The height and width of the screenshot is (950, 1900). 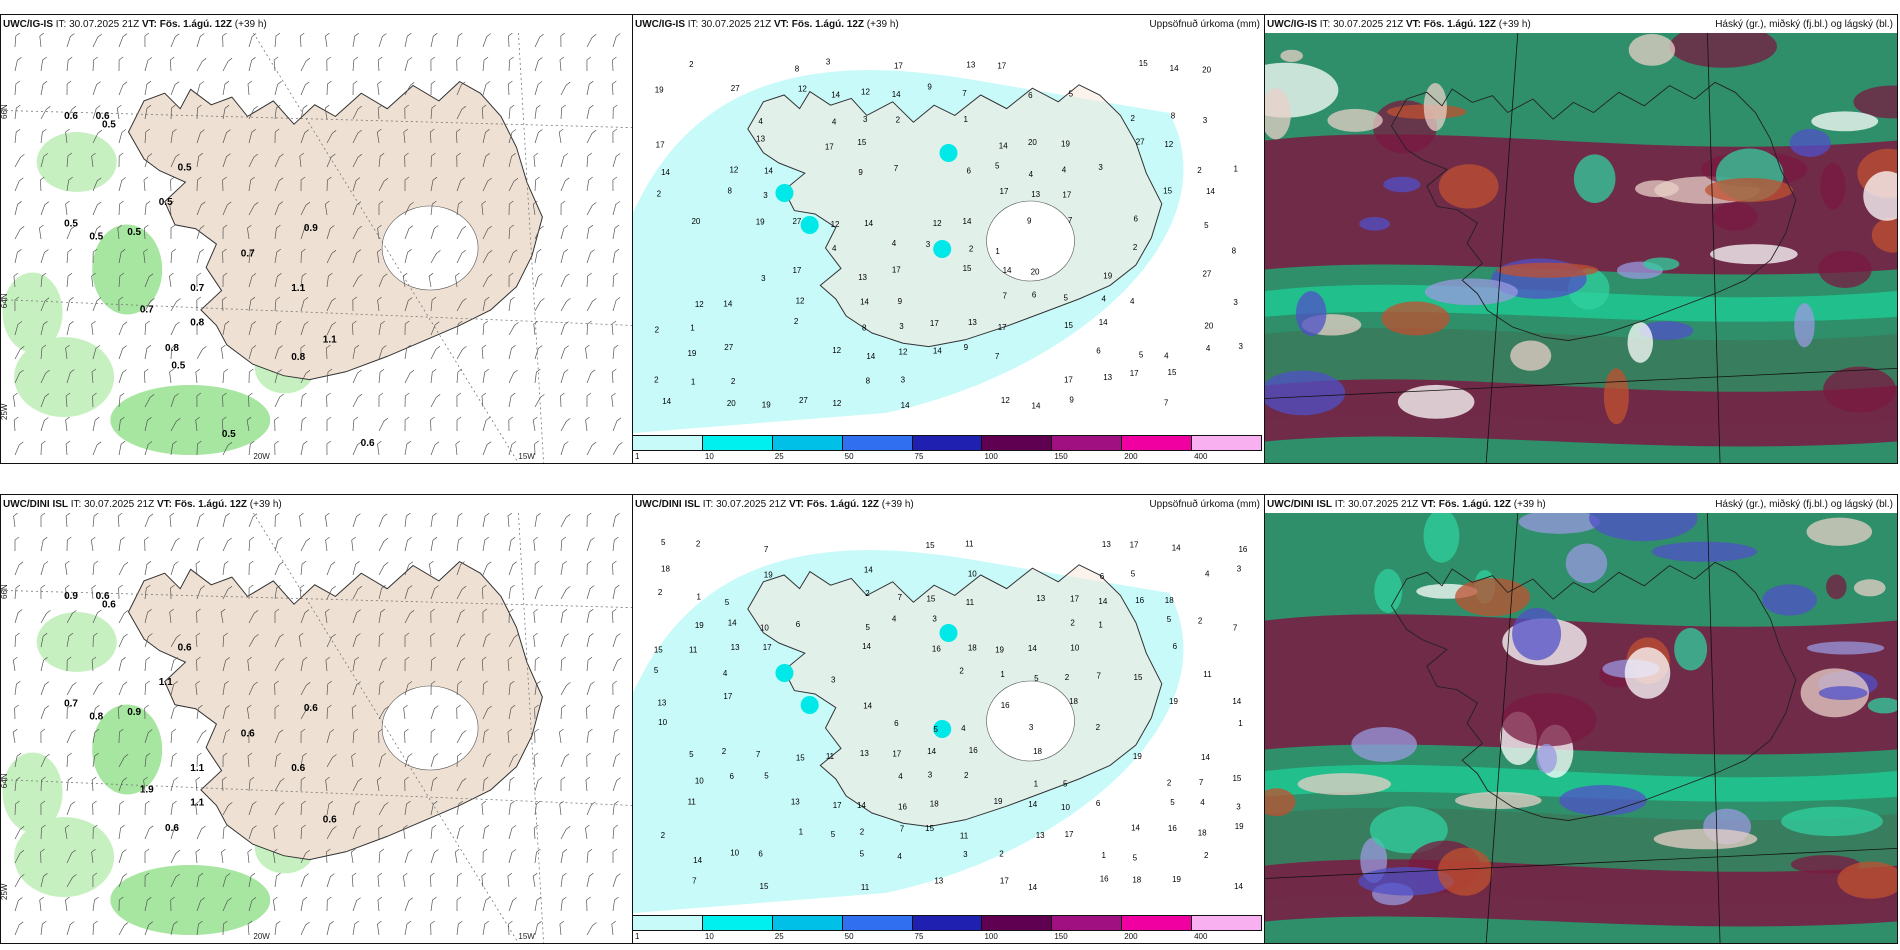 I want to click on precip-value-label: 18, so click(x=1037, y=751).